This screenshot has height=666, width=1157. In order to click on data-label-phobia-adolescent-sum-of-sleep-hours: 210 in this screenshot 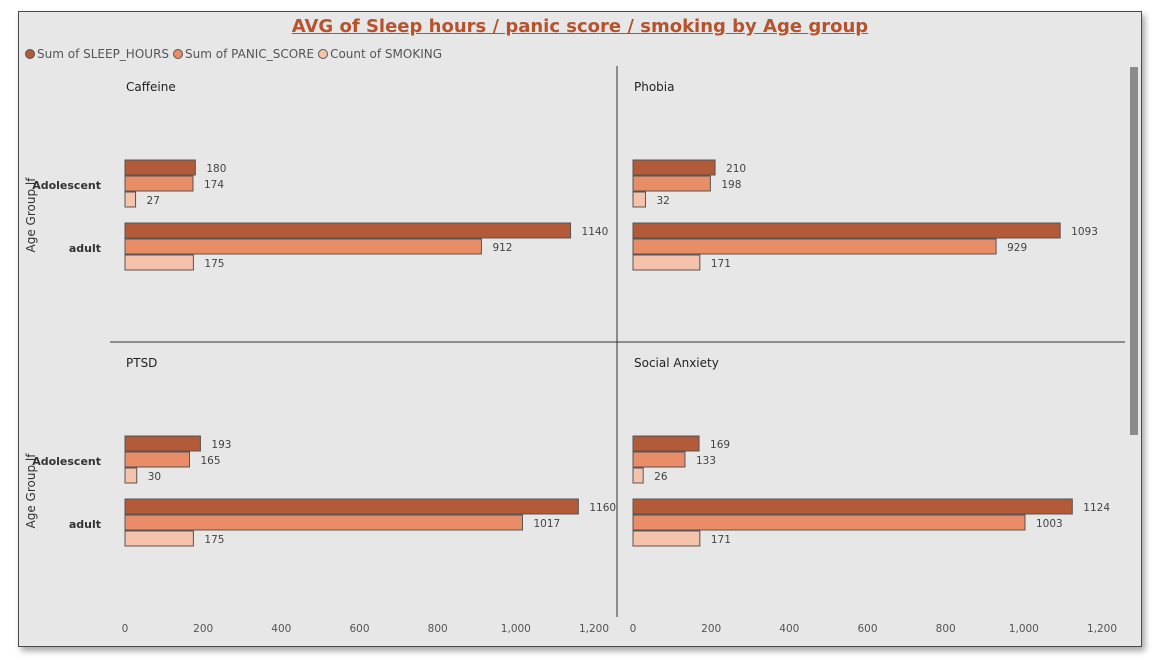, I will do `click(736, 169)`.